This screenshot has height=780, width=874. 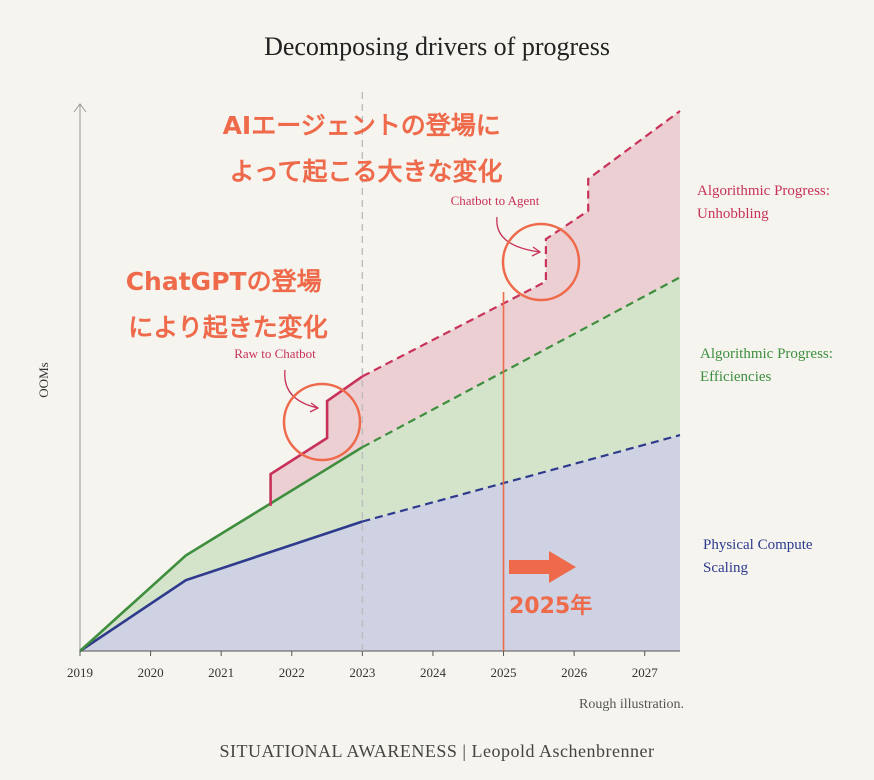 I want to click on y-axis-arrow-icon, so click(x=80, y=108).